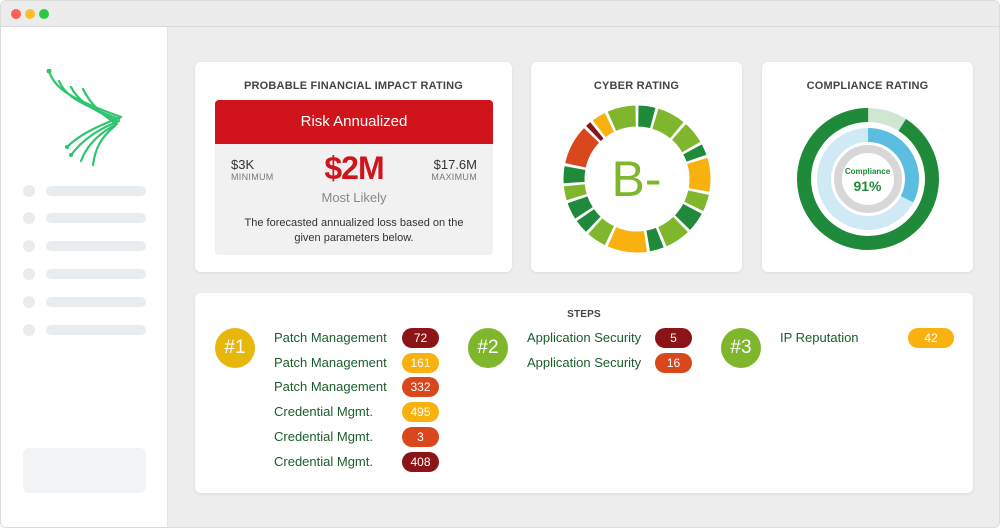  Describe the element at coordinates (673, 363) in the screenshot. I see `step-item-count: 16` at that location.